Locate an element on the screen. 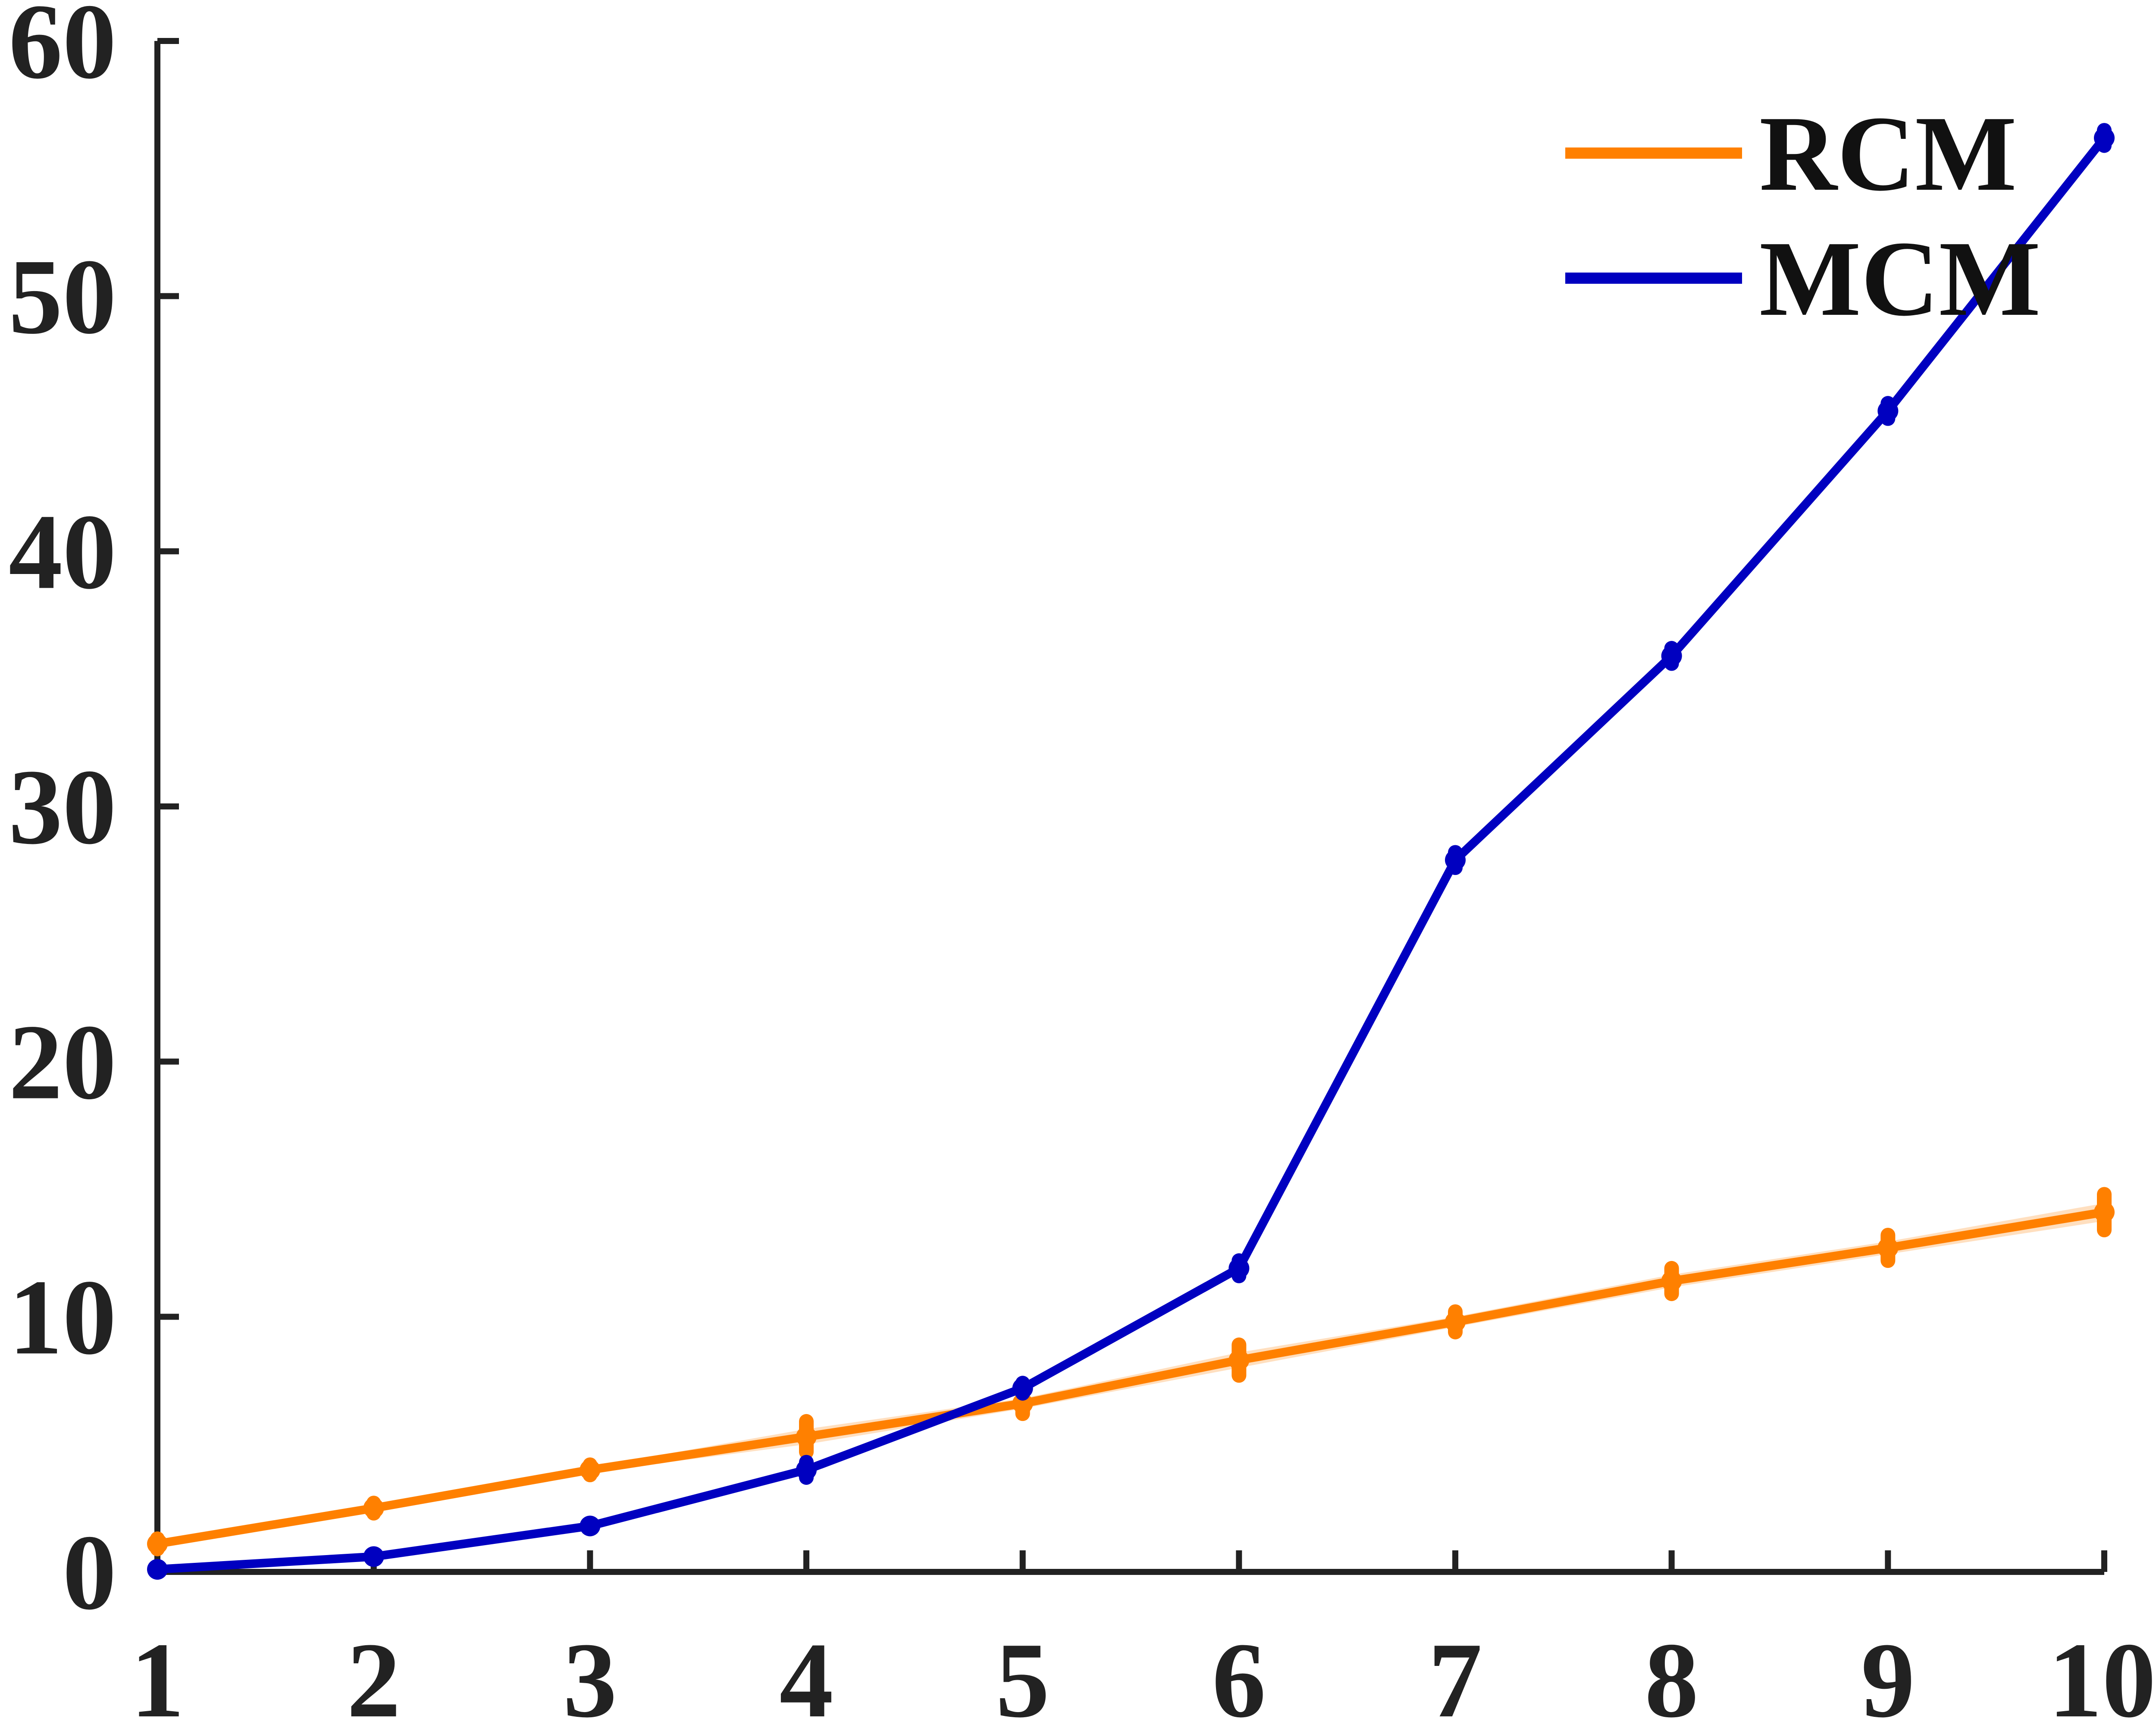 This screenshot has width=2156, height=1725. x-tick-label: 3 is located at coordinates (590, 1673).